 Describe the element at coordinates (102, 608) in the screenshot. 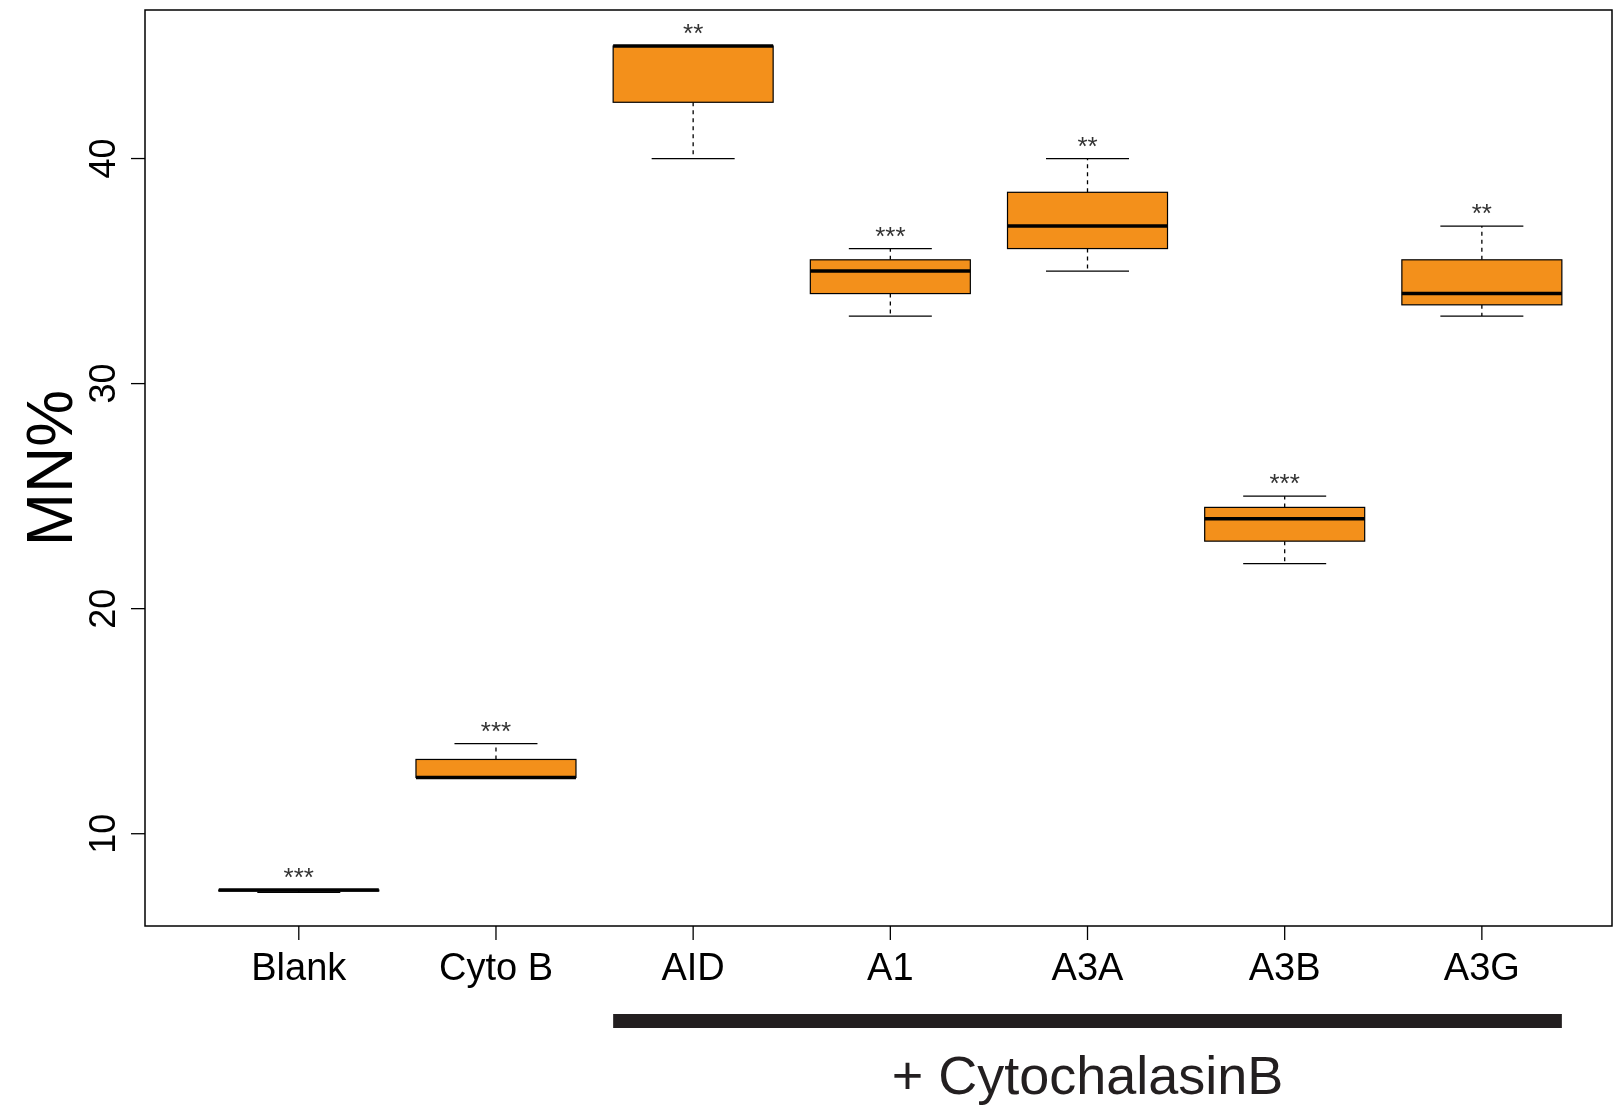

I see `y-tick-label: 20` at that location.